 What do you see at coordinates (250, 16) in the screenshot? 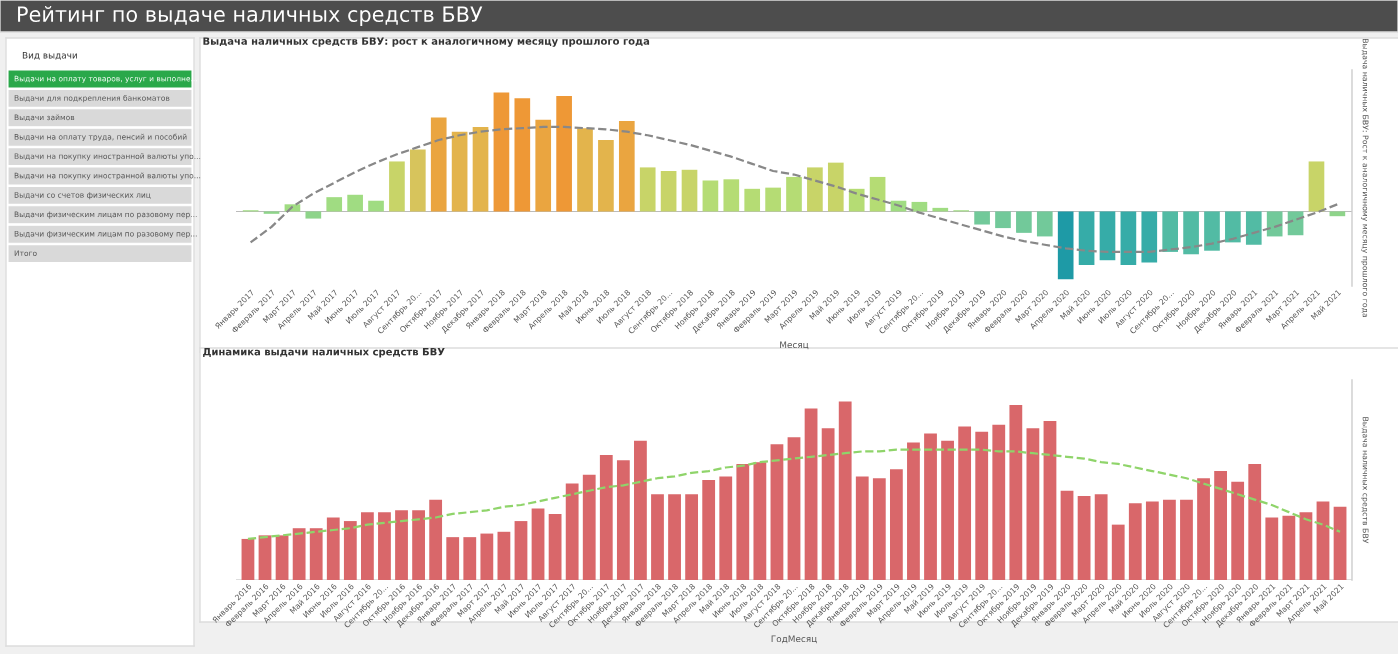
I see `text: Рейтинг по выдаче наличных средств БВУ` at bounding box center [250, 16].